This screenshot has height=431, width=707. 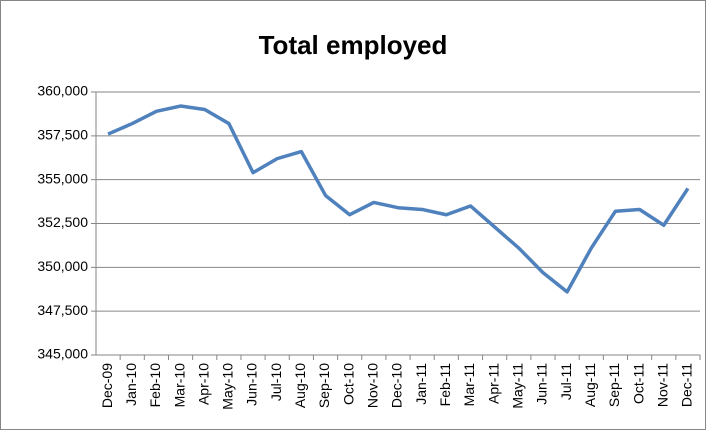 What do you see at coordinates (62, 354) in the screenshot?
I see `y-tick-label: 345,000` at bounding box center [62, 354].